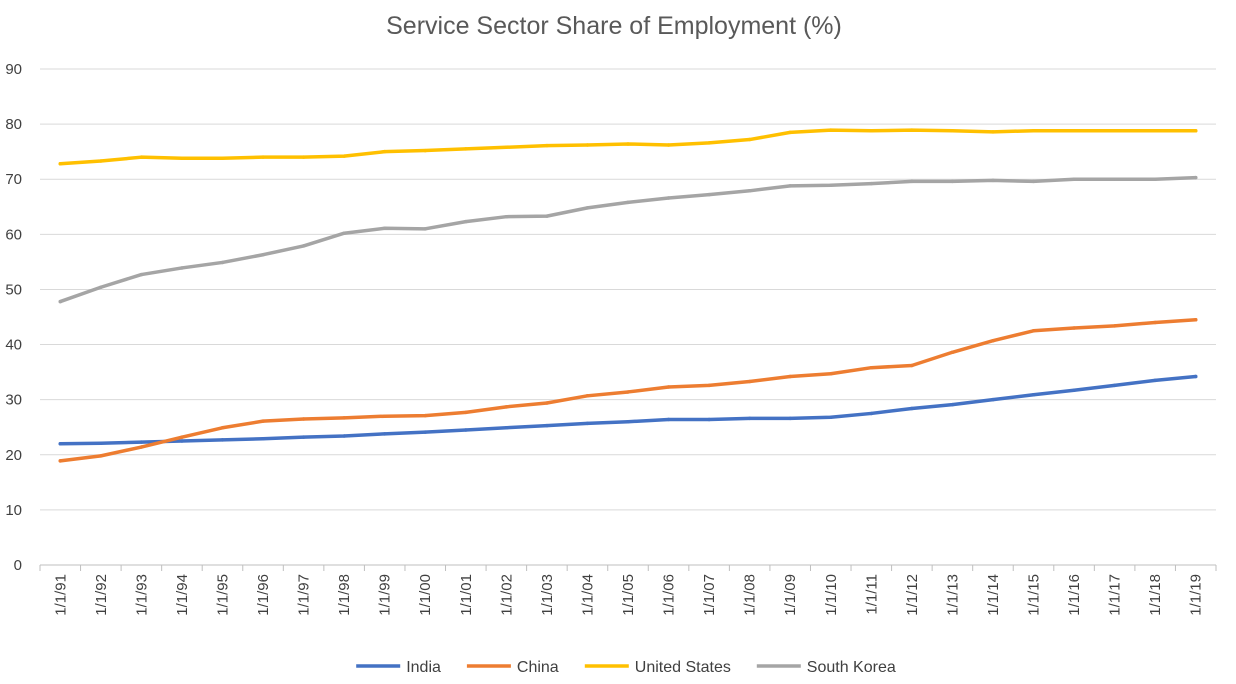  What do you see at coordinates (1115, 595) in the screenshot?
I see `x-tick-label: 1/1/17` at bounding box center [1115, 595].